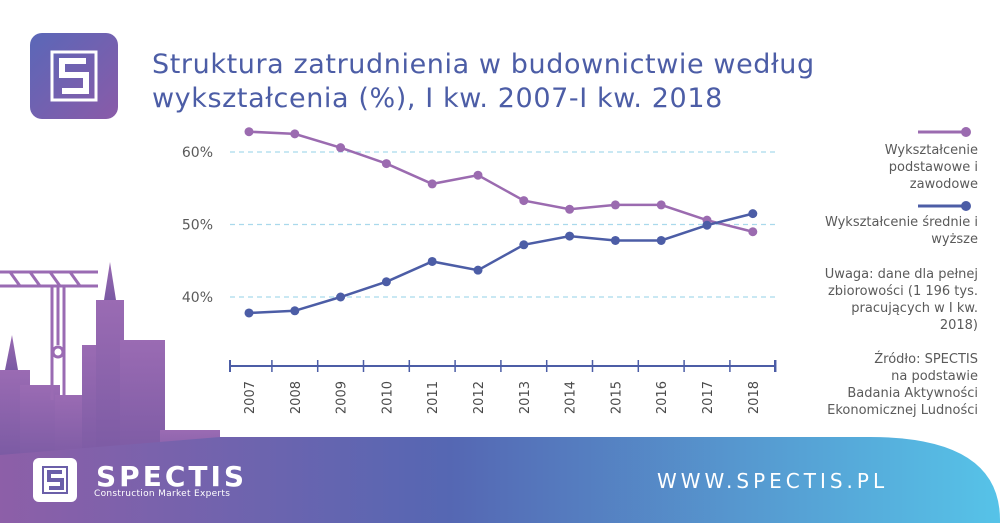 Image resolution: width=1000 pixels, height=523 pixels. I want to click on spectis-logo, so click(74, 76).